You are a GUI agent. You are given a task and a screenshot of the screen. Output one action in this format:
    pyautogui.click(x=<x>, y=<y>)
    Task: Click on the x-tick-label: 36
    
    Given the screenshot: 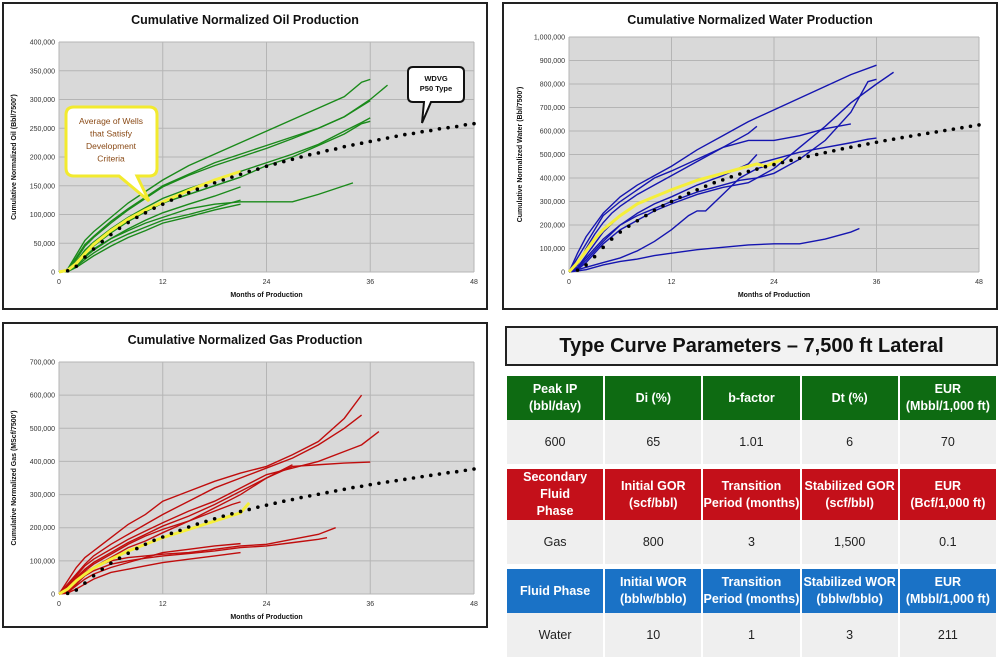 What is the action you would take?
    pyautogui.click(x=370, y=282)
    